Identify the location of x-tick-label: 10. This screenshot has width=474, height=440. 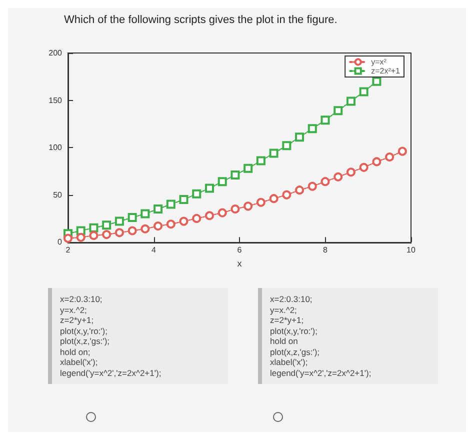
(411, 250).